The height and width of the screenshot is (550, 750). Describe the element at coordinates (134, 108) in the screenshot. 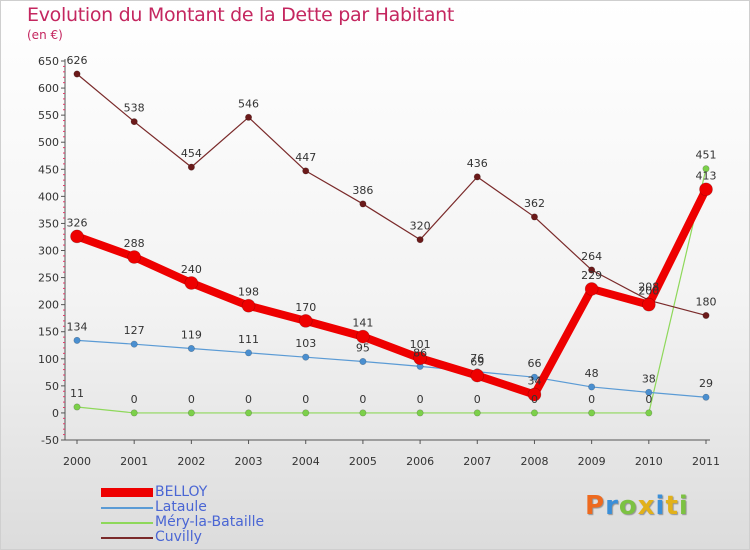

I see `data-label-cuvilly: 538` at that location.